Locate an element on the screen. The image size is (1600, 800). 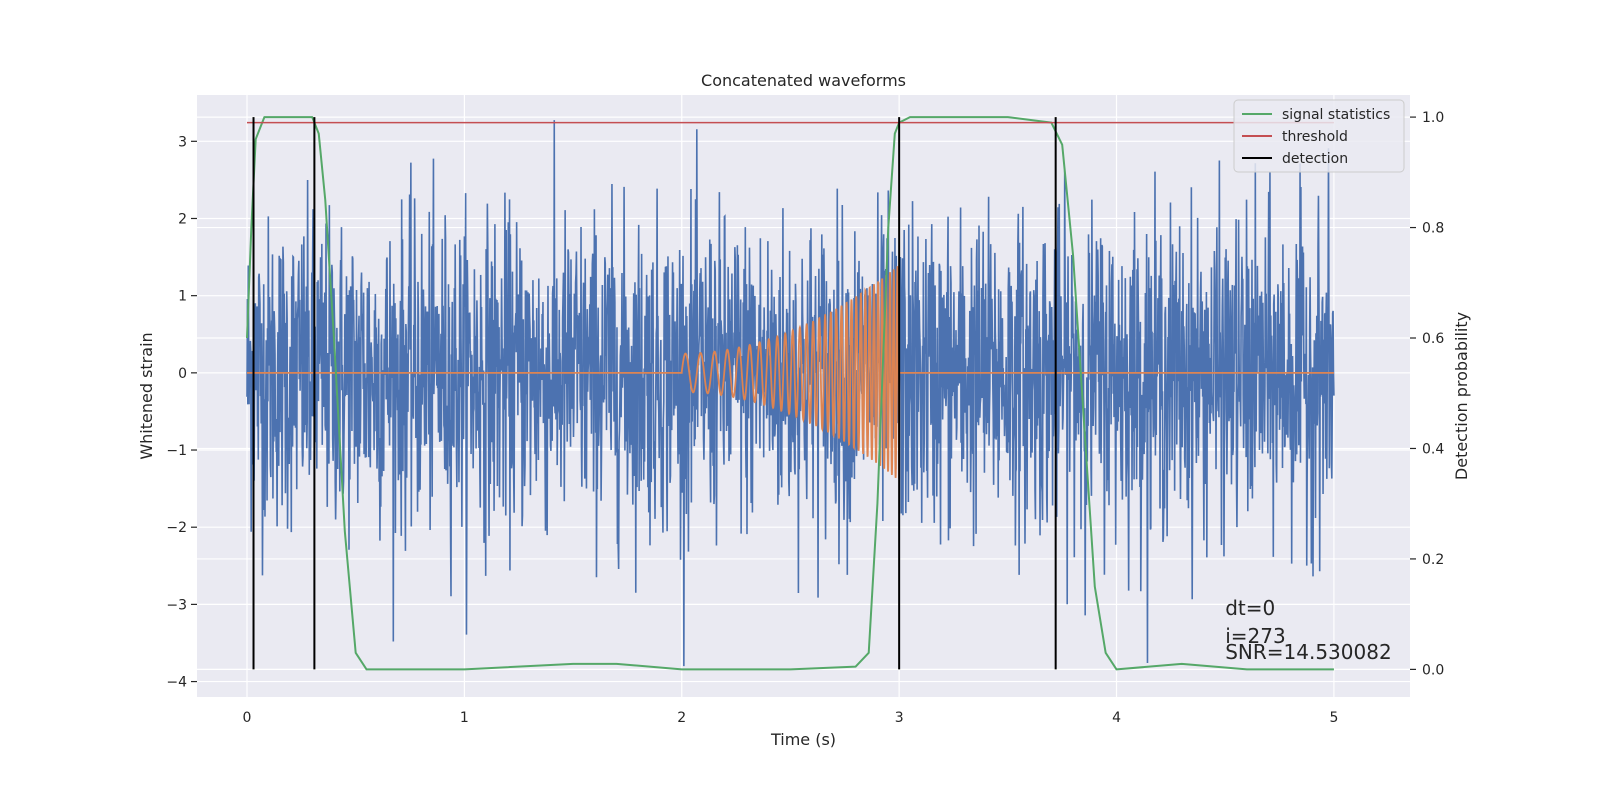
x-tick-label: 2 is located at coordinates (681, 718).